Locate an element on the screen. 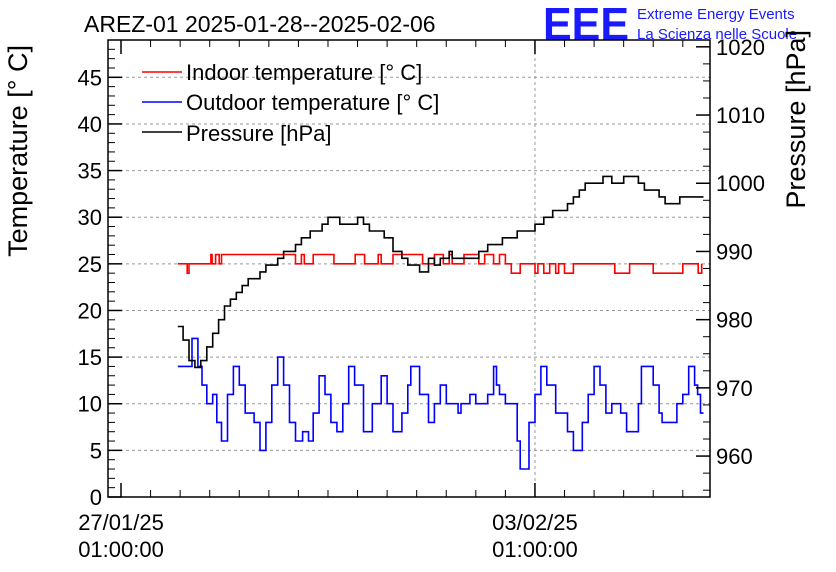 The height and width of the screenshot is (572, 836). y-tick-label: 10 is located at coordinates (90, 404).